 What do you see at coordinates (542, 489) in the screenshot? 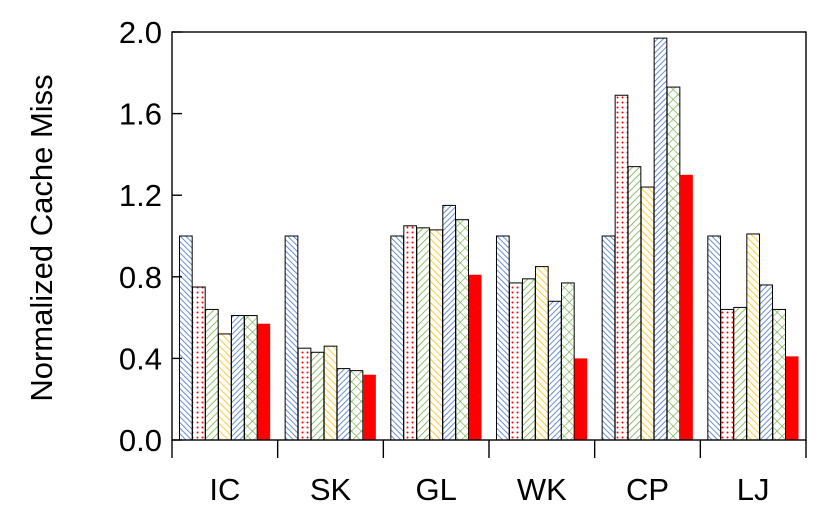
I see `x-tick-label-wk: WK` at bounding box center [542, 489].